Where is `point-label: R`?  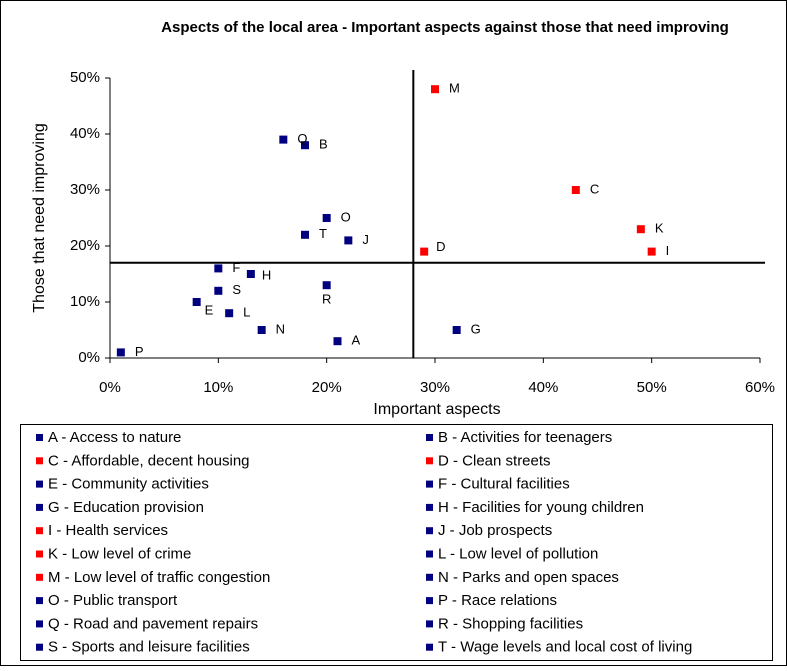 point-label: R is located at coordinates (326, 299).